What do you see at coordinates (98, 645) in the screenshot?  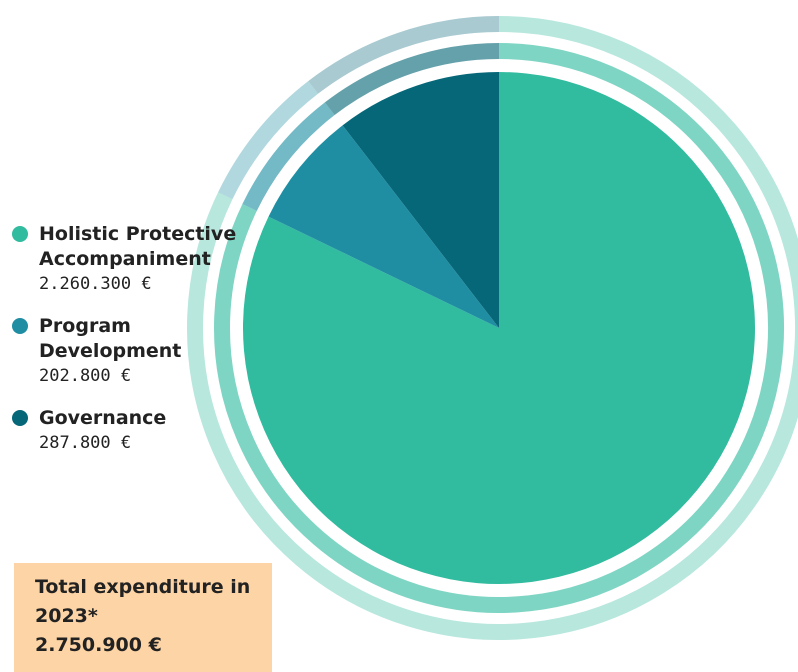 I see `total-expenditure-value: 2.750.900 €` at bounding box center [98, 645].